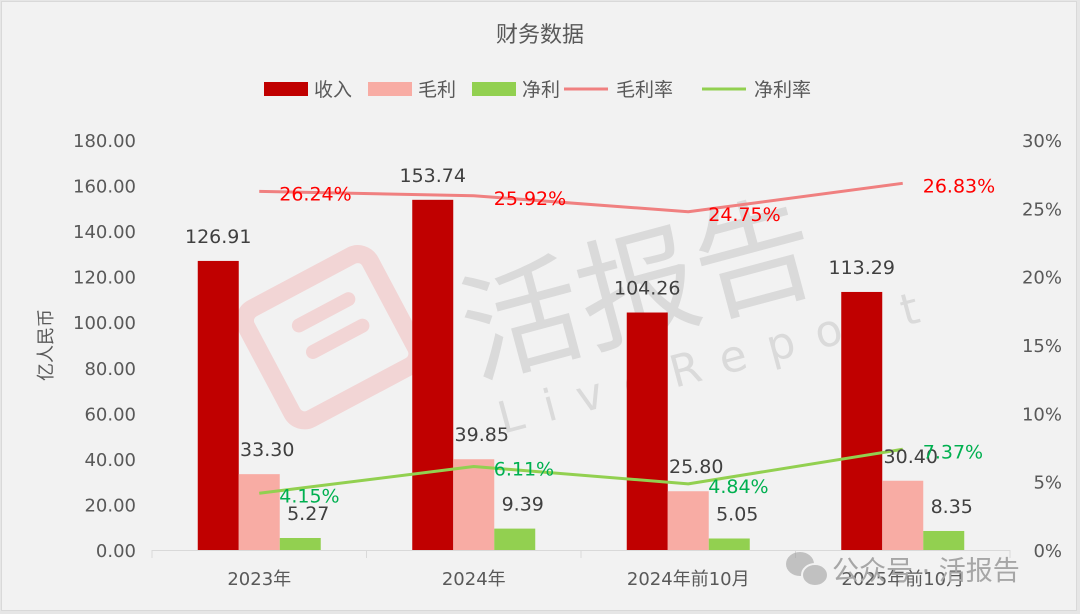 The image size is (1080, 614). I want to click on y2-tick-label: 5%, so click(1047, 483).